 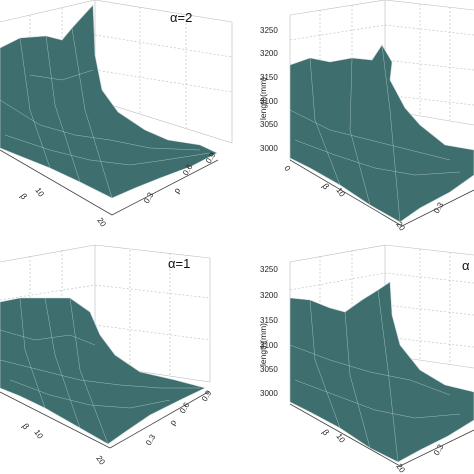 What do you see at coordinates (375, 133) in the screenshot?
I see `panel-2-surface-mesh` at bounding box center [375, 133].